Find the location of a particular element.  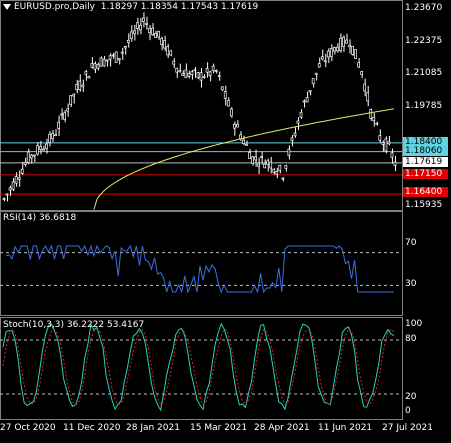

price-tick: 1.15935 is located at coordinates (424, 205).